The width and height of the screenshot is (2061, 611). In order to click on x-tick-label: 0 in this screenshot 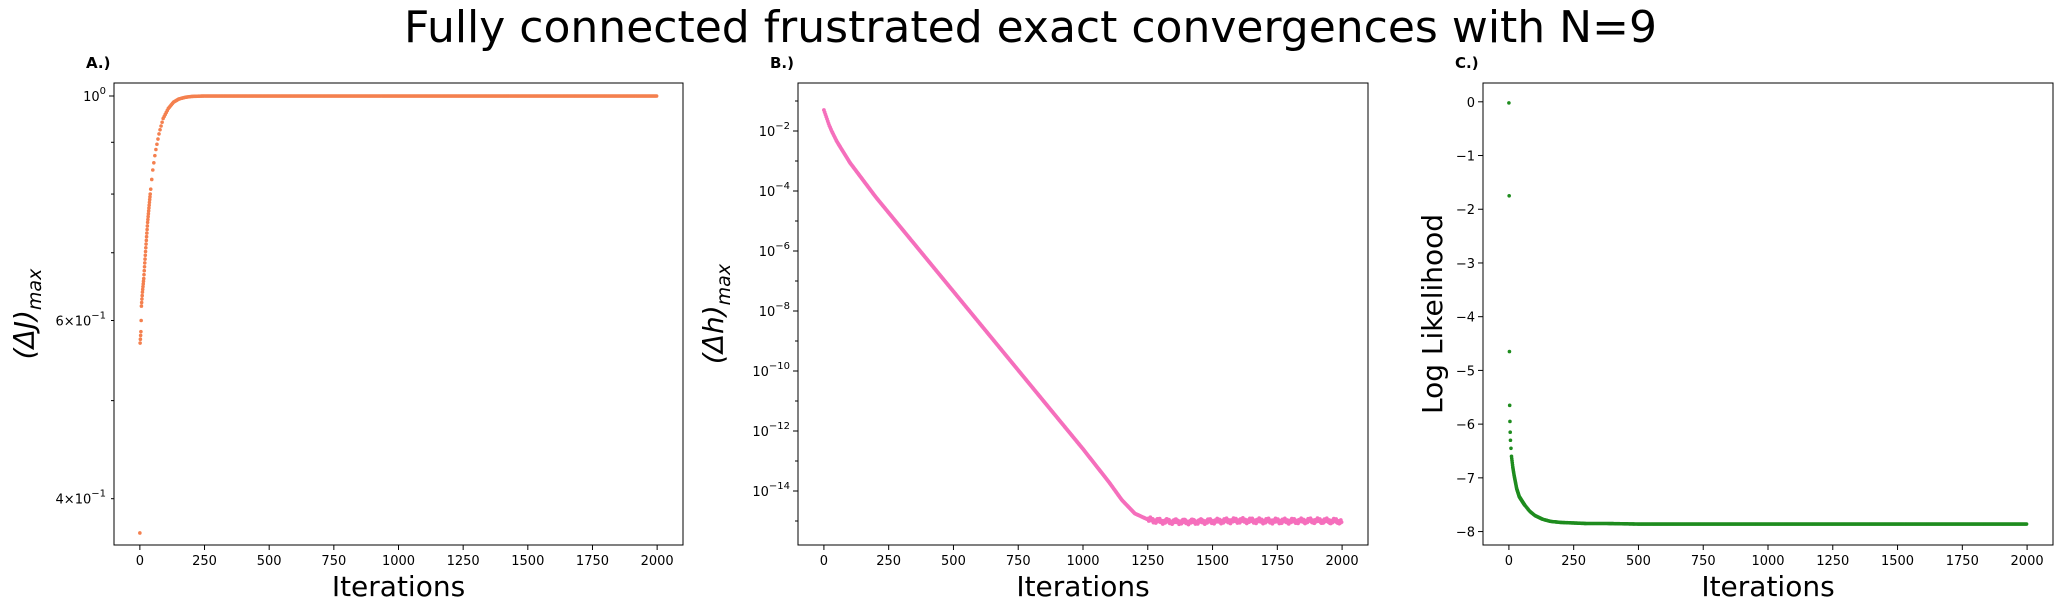, I will do `click(1509, 561)`.